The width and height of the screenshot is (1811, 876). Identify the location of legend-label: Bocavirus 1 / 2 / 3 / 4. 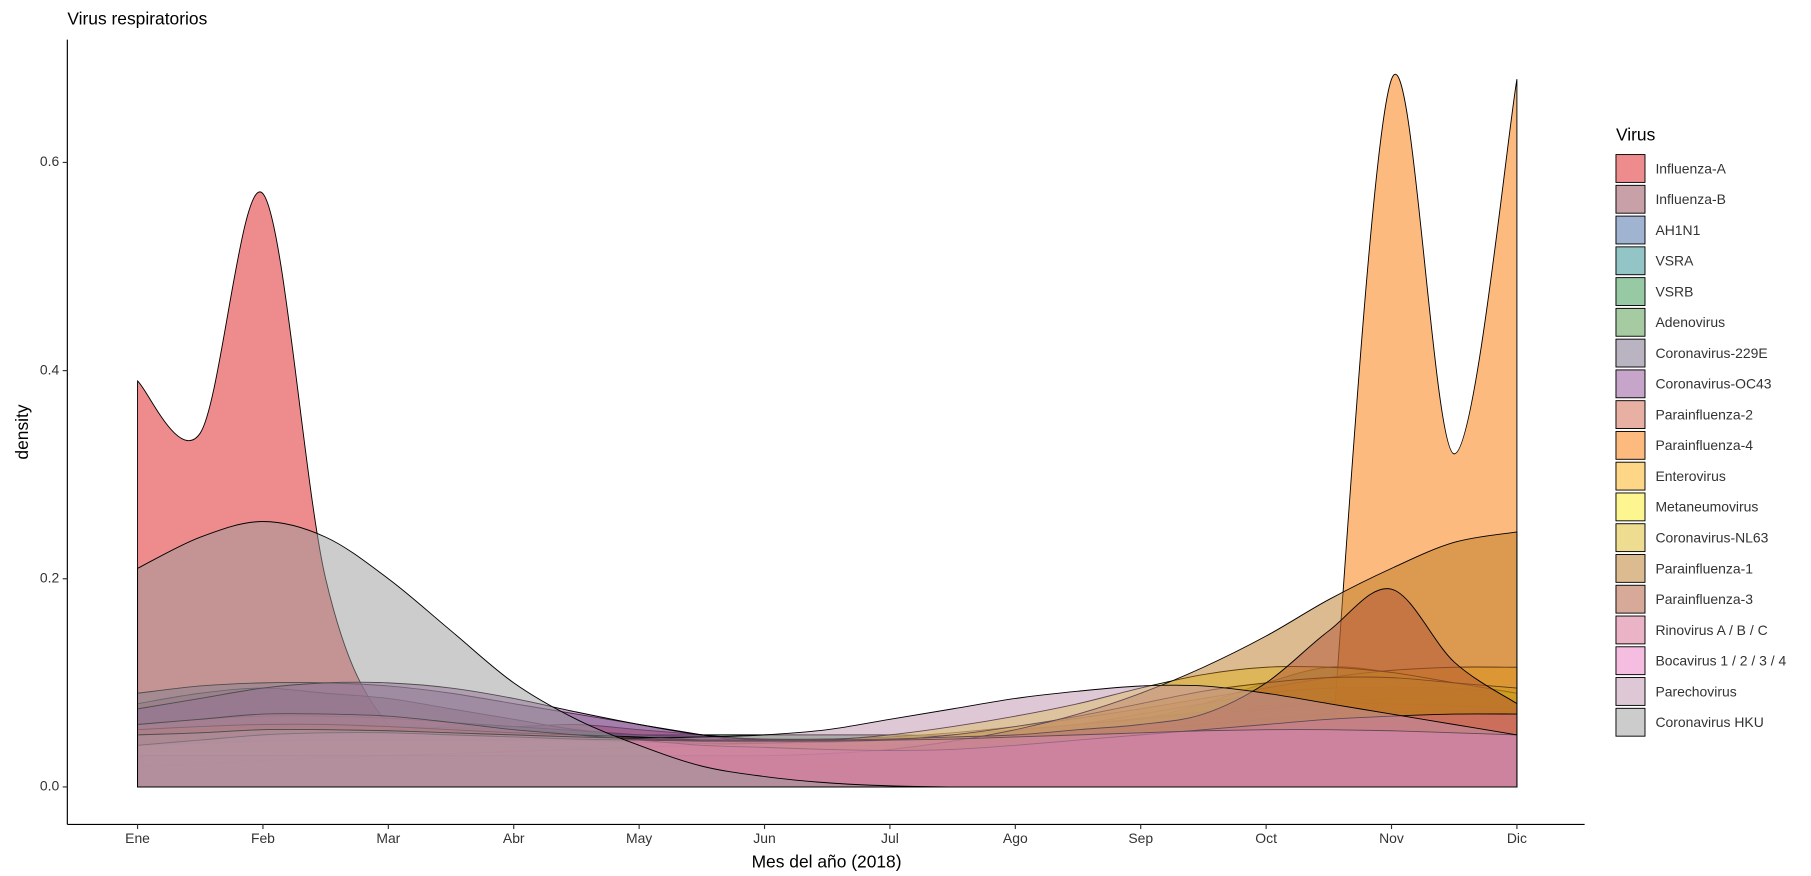
(1720, 661).